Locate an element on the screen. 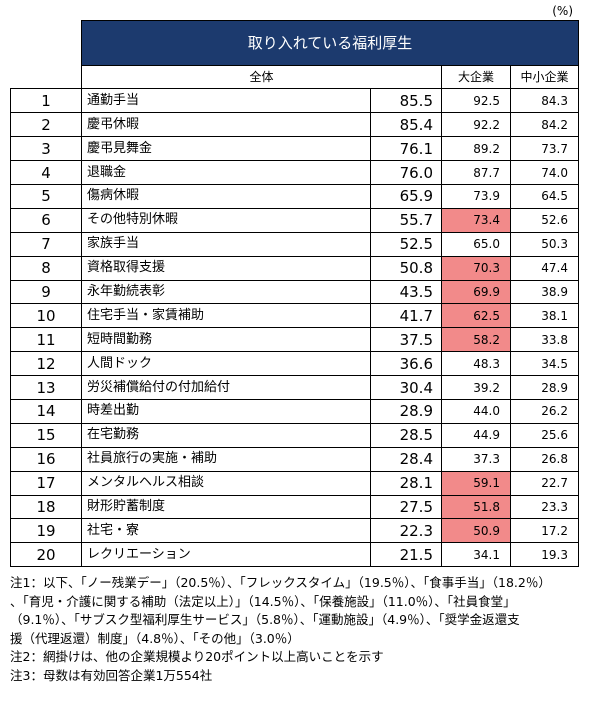 The width and height of the screenshot is (593, 704). rank-cell: 6 is located at coordinates (46, 220).